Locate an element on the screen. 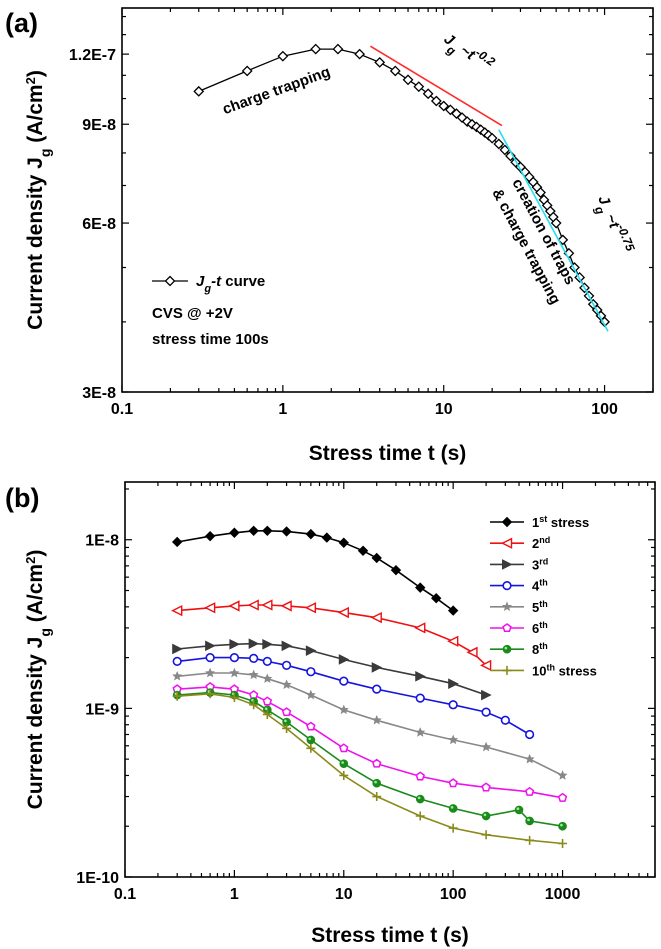  b-legend-label: 8th is located at coordinates (540, 649).